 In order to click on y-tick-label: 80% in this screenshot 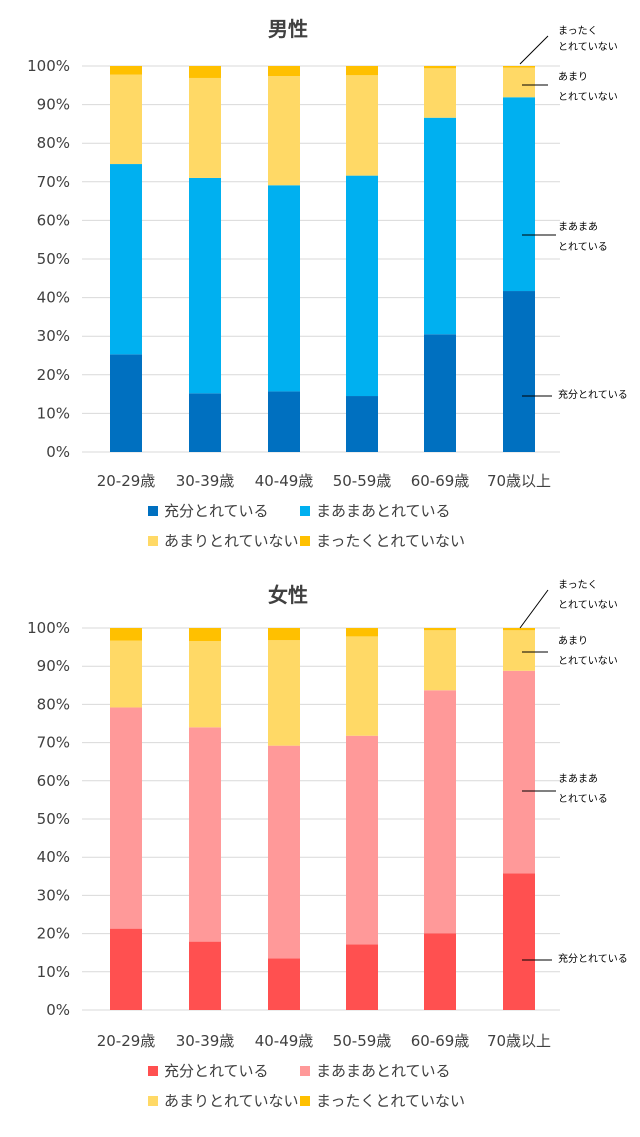, I will do `click(53, 704)`.